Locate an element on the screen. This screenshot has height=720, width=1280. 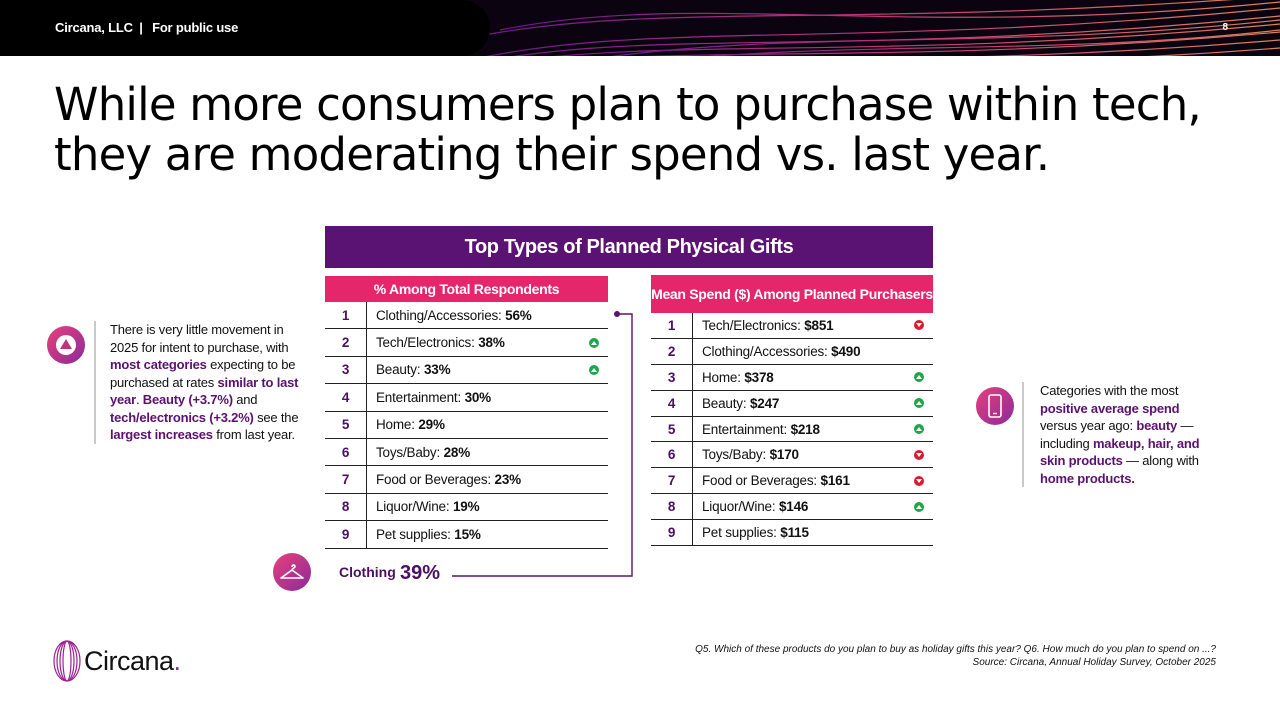
category-value: 28% is located at coordinates (457, 452).